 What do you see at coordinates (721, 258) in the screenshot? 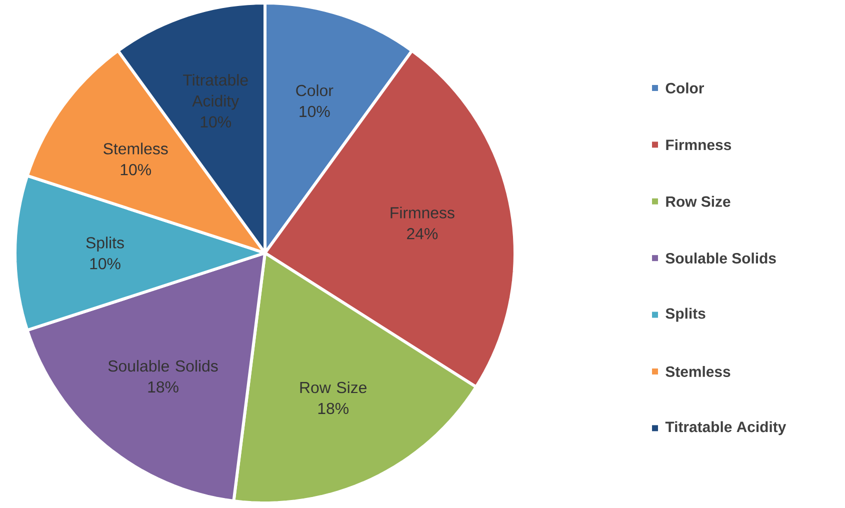
I see `legend-label: Soulable Solids` at bounding box center [721, 258].